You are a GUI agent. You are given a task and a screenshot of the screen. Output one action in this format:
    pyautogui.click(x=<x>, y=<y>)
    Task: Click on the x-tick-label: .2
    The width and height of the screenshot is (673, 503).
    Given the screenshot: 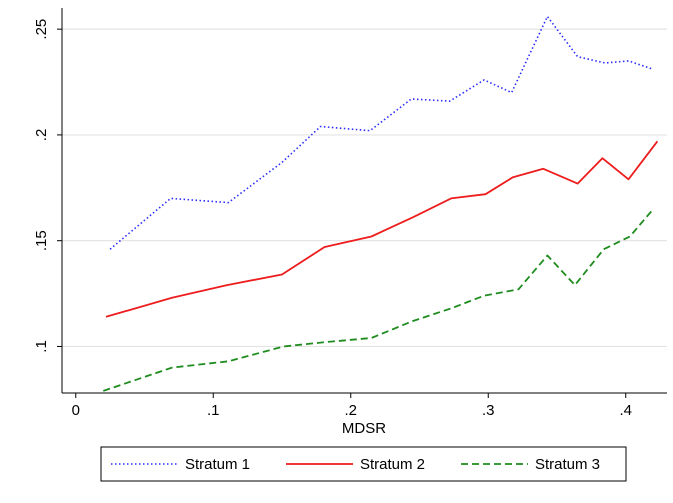 What is the action you would take?
    pyautogui.click(x=350, y=410)
    